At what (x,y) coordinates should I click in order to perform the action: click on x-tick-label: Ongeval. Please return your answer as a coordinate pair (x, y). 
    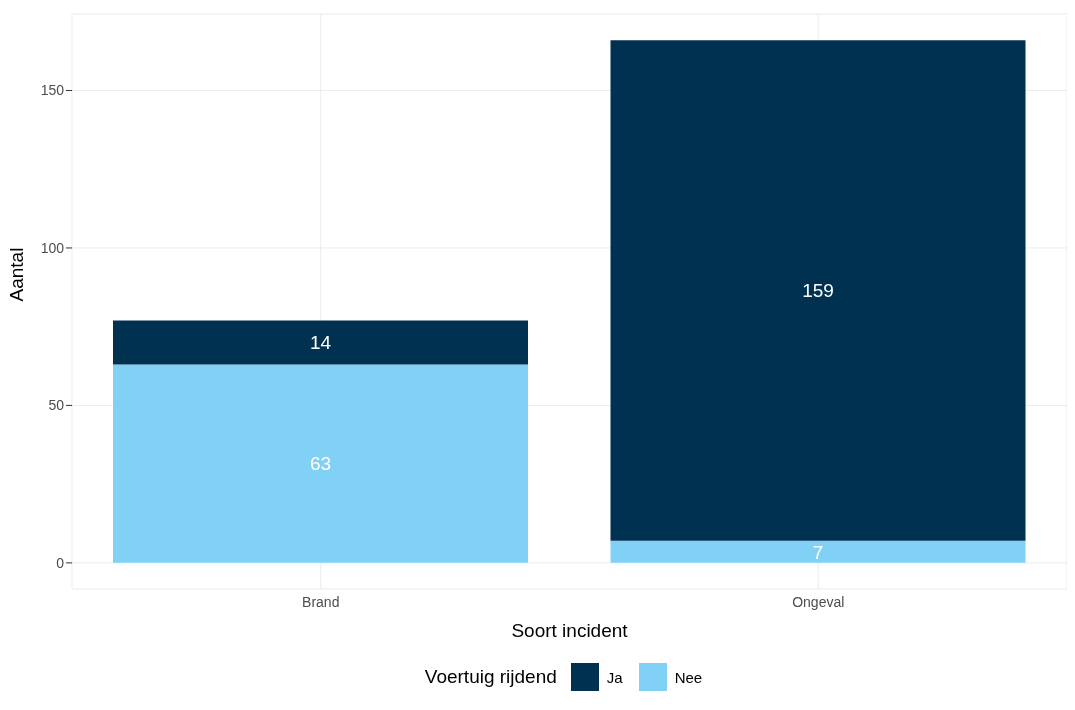
    Looking at the image, I should click on (818, 601).